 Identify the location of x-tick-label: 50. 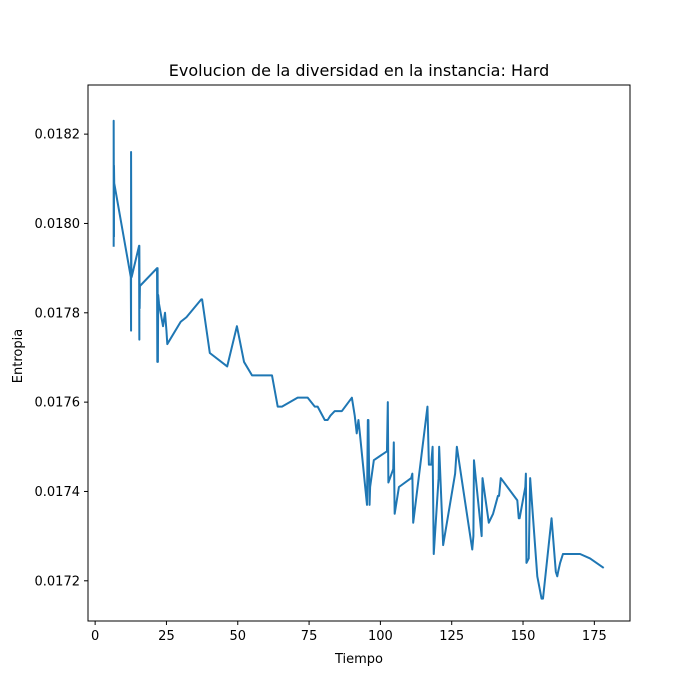
(237, 636).